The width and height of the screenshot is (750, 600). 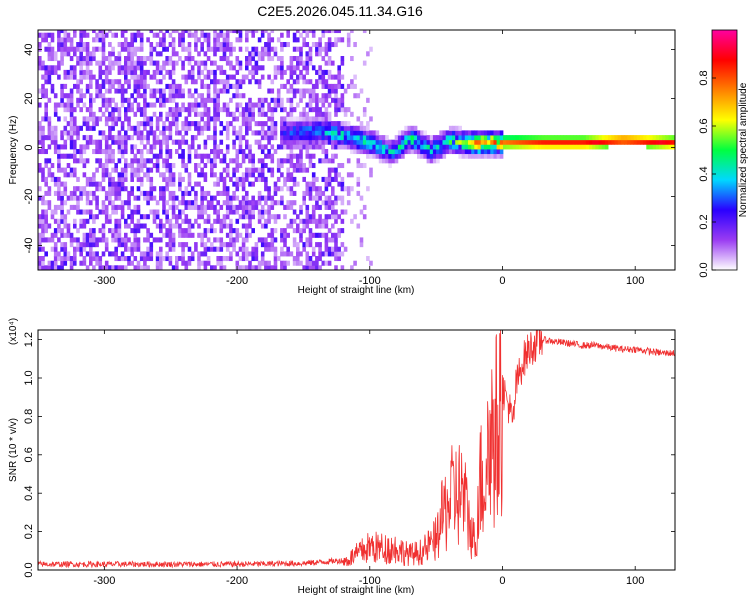 I want to click on y-tick-label: 1.0, so click(x=29, y=377).